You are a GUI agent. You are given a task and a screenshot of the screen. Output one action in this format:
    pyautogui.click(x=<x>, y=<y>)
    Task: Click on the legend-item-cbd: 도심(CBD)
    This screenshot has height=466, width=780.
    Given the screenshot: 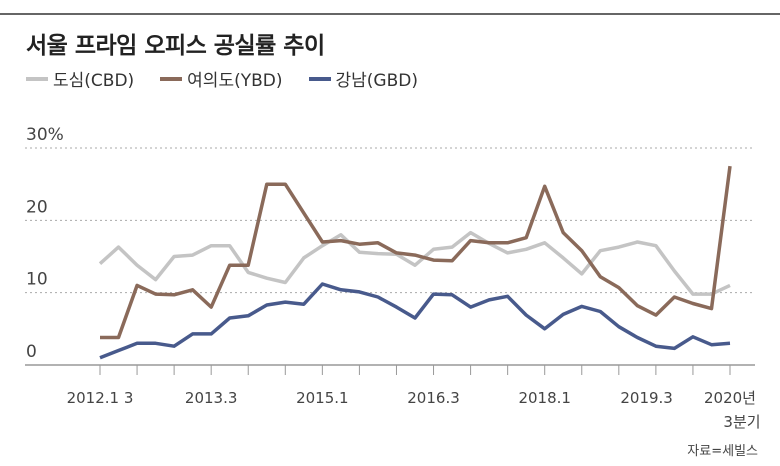 What is the action you would take?
    pyautogui.click(x=80, y=78)
    